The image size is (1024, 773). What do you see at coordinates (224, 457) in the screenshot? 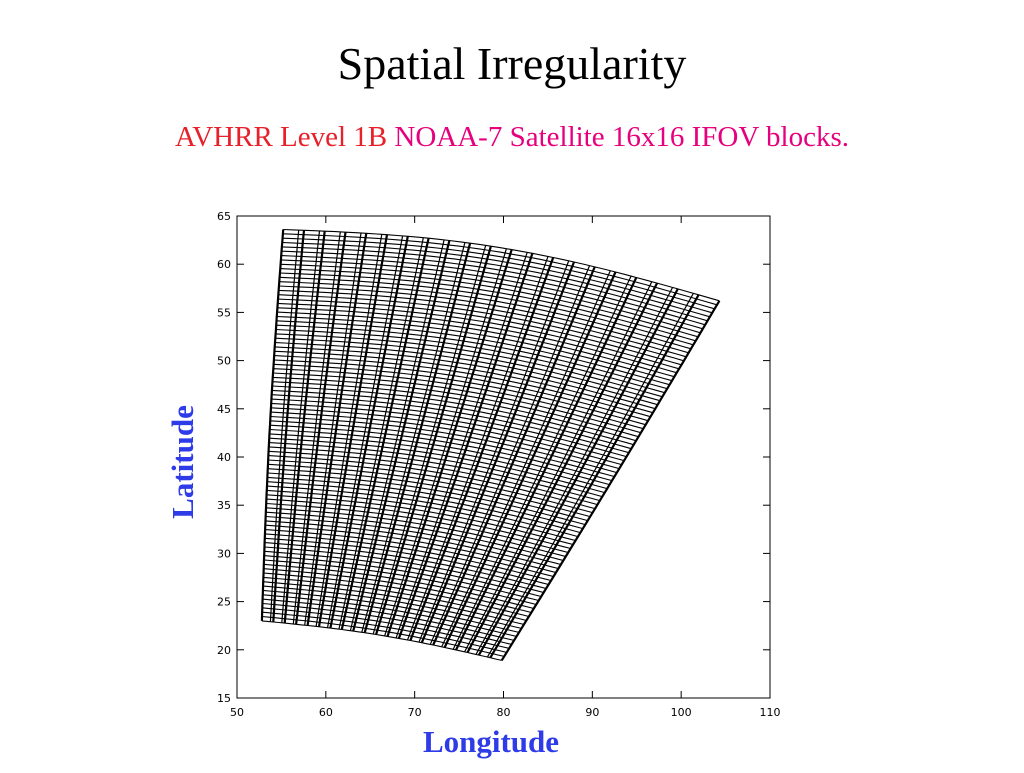
I see `y-tick-label: 40` at bounding box center [224, 457].